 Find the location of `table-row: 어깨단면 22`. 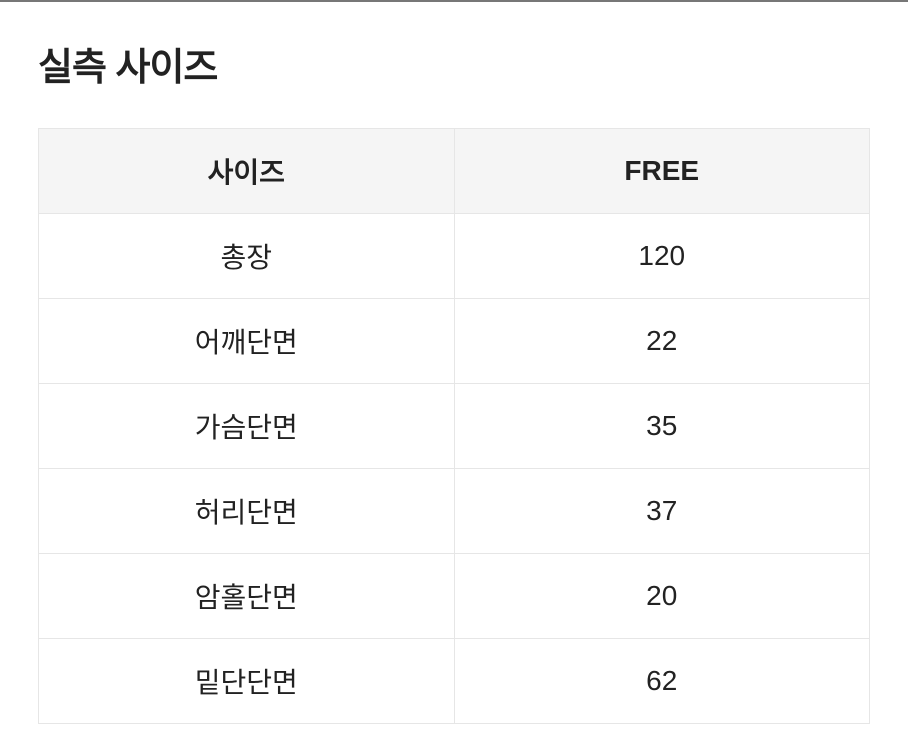

table-row: 어깨단면 22 is located at coordinates (454, 341).